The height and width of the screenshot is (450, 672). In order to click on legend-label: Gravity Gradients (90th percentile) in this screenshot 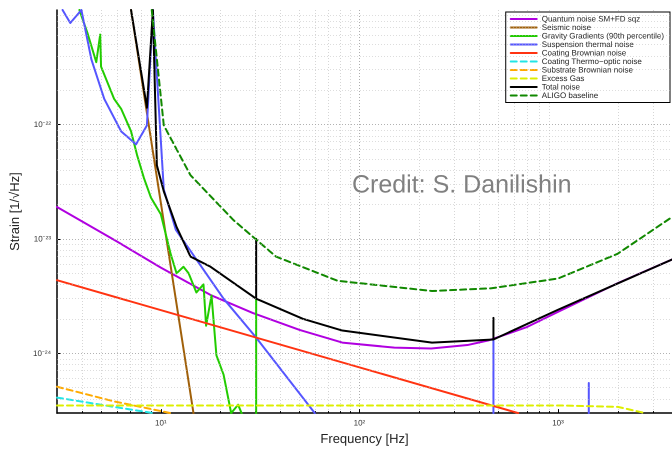, I will do `click(603, 36)`.